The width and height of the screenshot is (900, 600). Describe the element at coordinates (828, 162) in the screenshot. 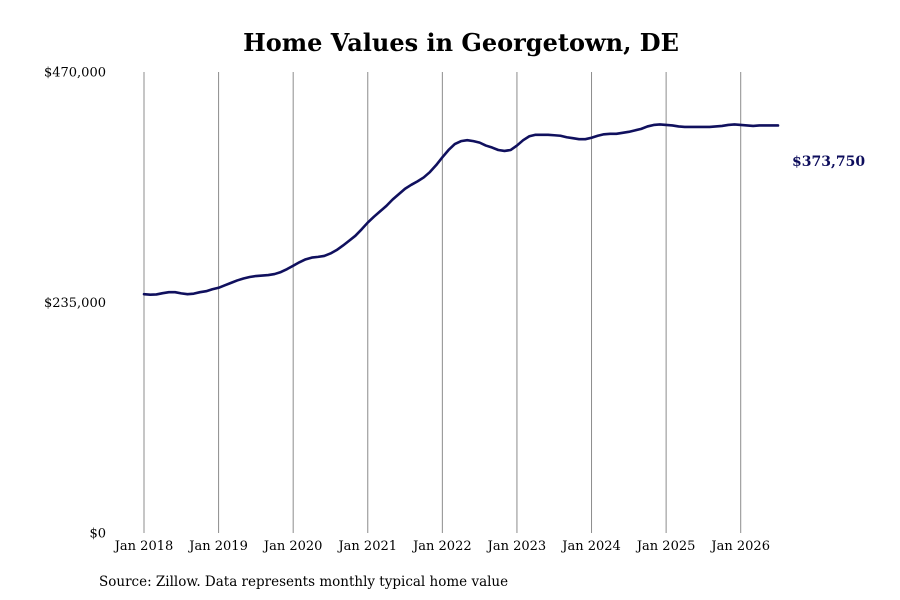

I see `last-value-label: $373,750` at that location.